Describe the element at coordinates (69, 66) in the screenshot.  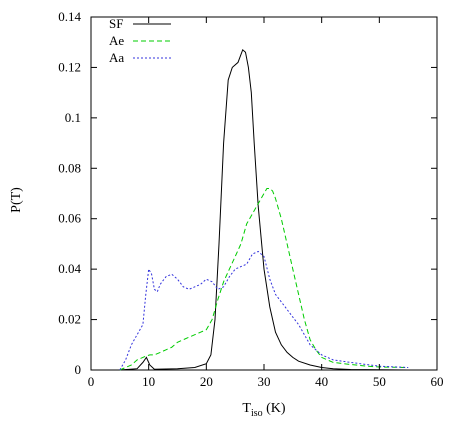
I see `y-tick-label: 0.12` at that location.